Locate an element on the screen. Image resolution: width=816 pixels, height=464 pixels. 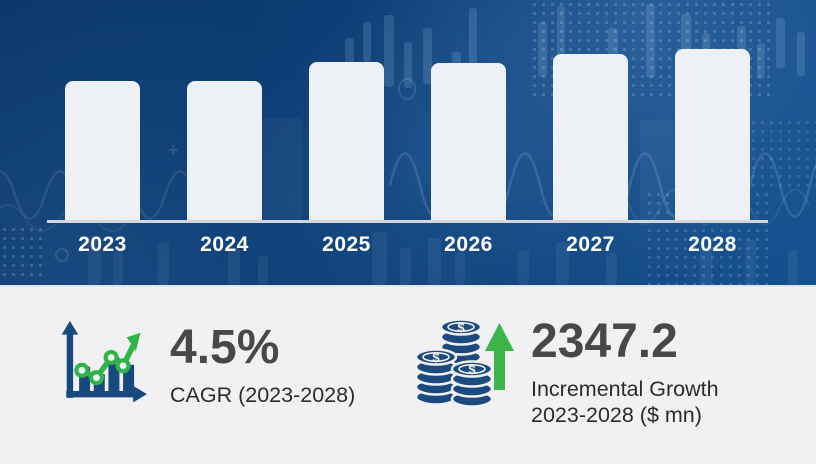
year-label-2024: 2024 is located at coordinates (224, 244).